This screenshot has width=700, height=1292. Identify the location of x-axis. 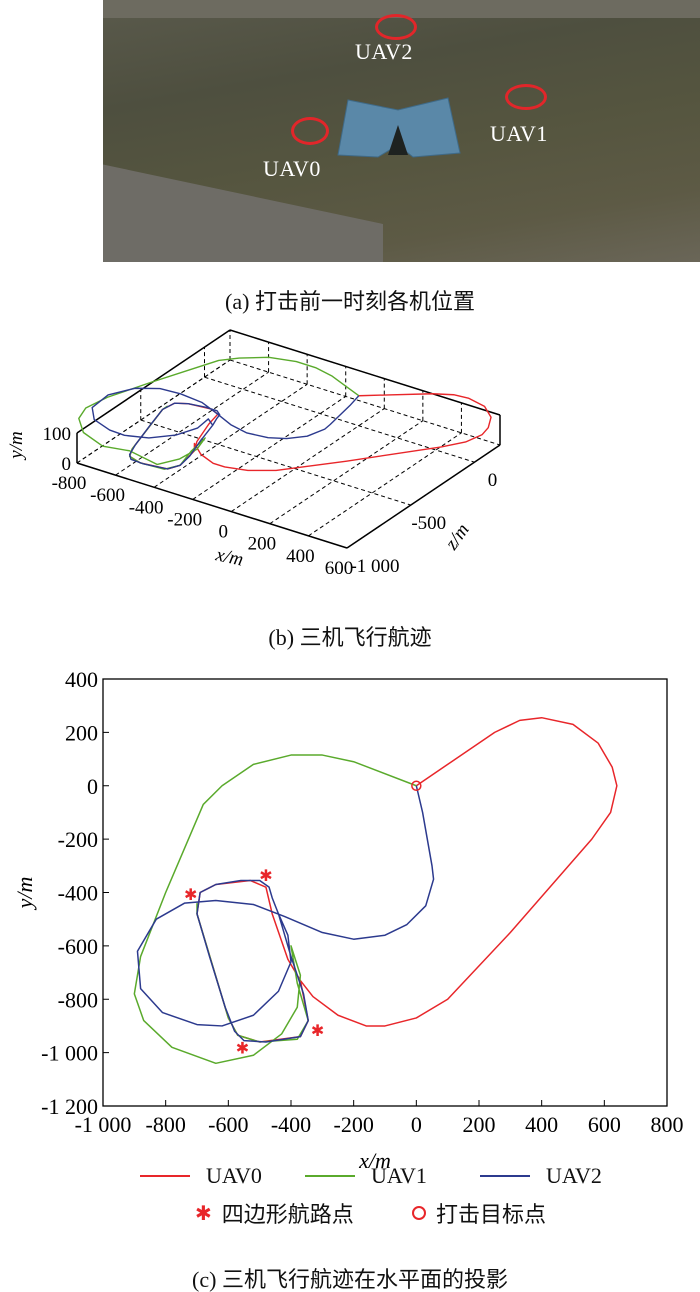
(212, 505).